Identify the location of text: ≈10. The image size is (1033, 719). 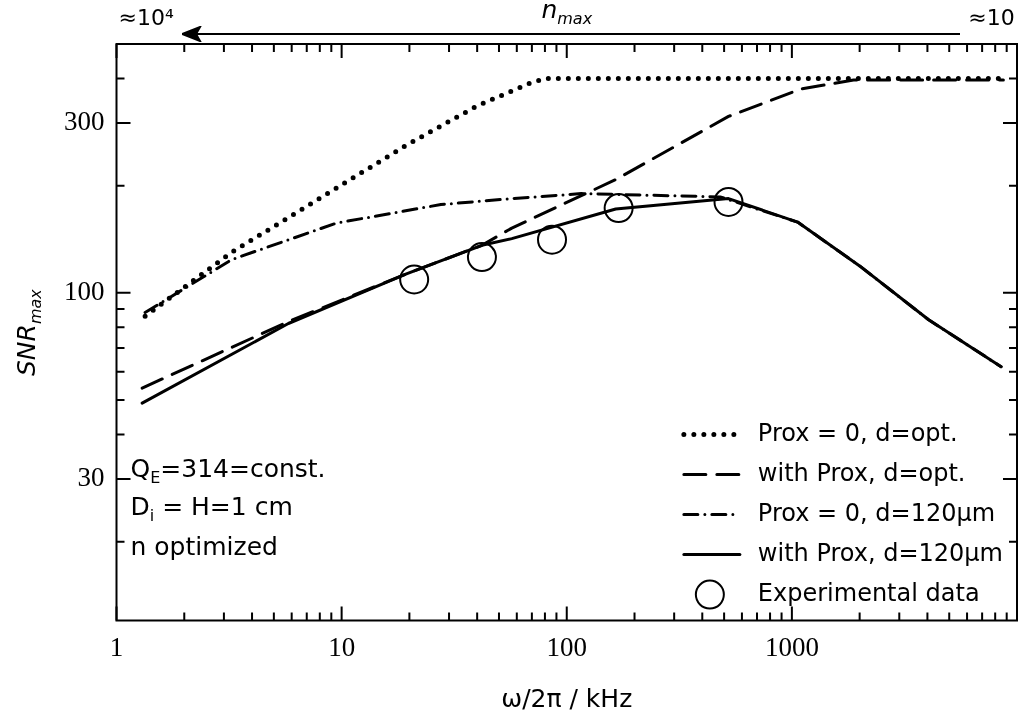
(991, 18).